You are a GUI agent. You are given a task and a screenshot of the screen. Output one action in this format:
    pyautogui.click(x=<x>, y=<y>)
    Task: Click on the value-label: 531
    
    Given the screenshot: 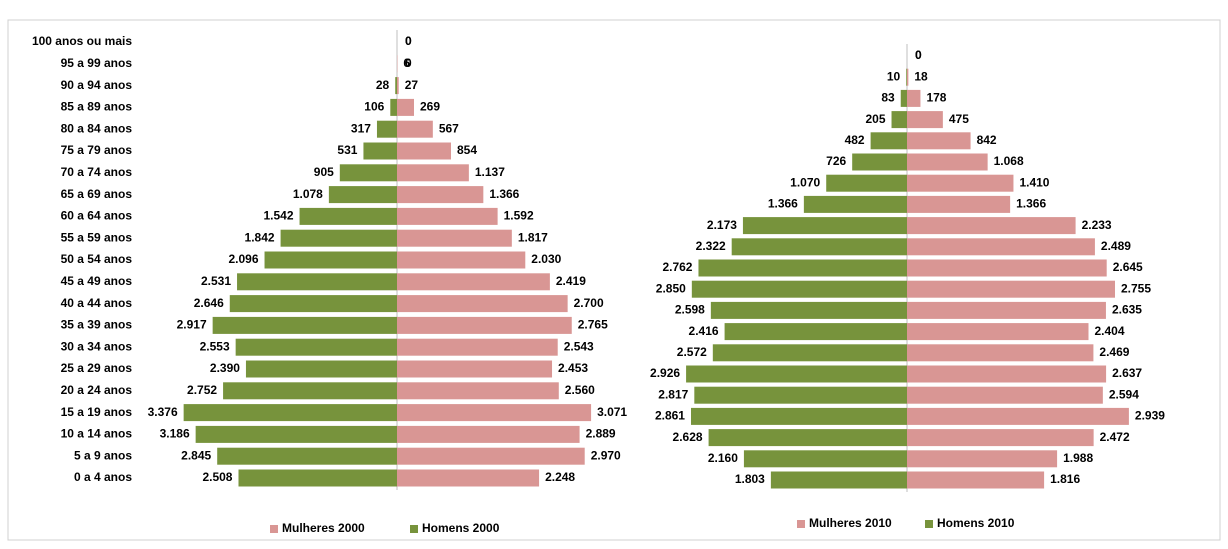 What is the action you would take?
    pyautogui.click(x=347, y=150)
    